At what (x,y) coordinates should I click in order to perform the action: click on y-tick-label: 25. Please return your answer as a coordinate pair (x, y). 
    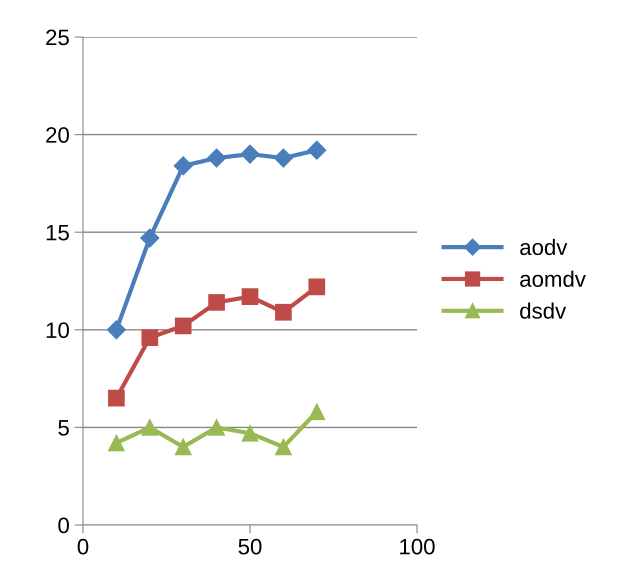
    Looking at the image, I should click on (57, 38).